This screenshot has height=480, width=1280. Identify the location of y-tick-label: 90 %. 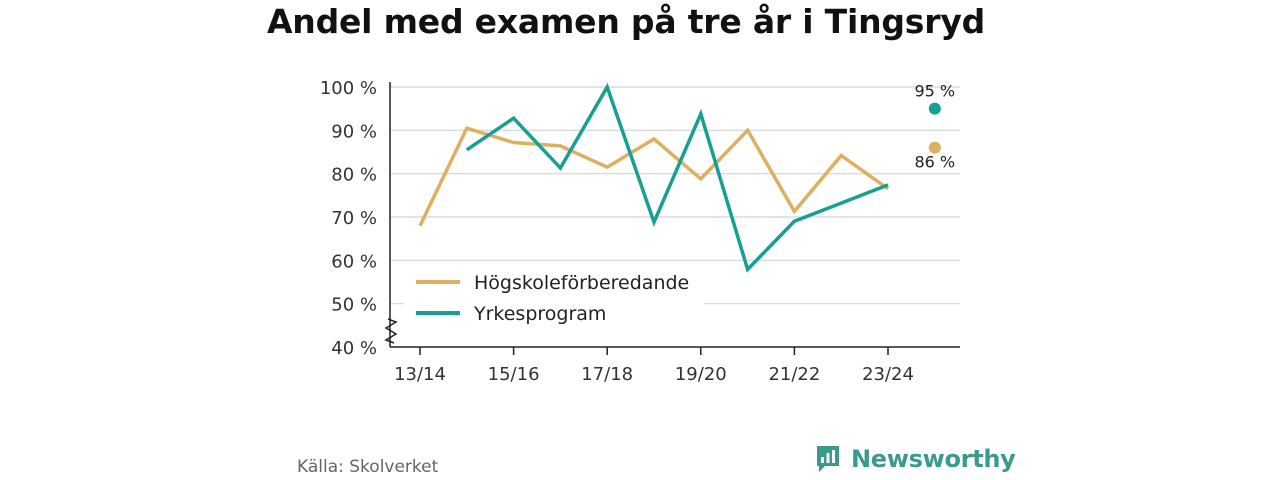
(354, 131).